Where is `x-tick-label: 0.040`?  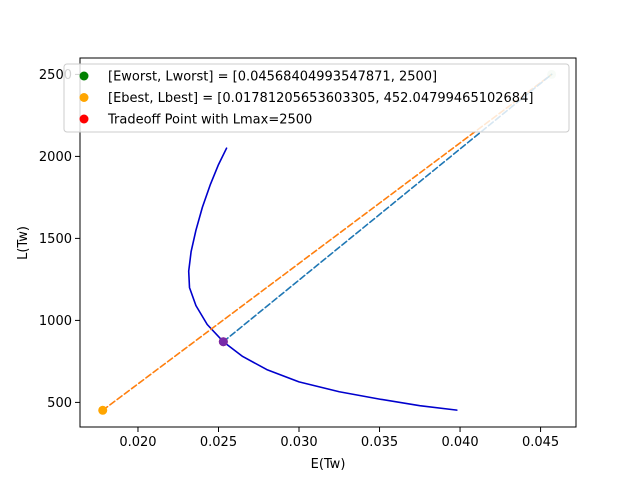 x-tick-label: 0.040 is located at coordinates (459, 442).